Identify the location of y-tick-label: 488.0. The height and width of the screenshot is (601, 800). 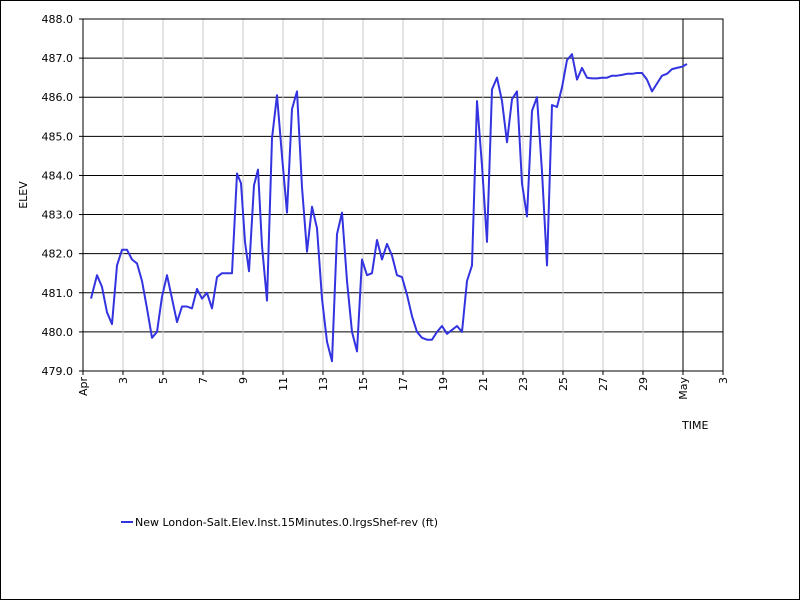
(58, 19).